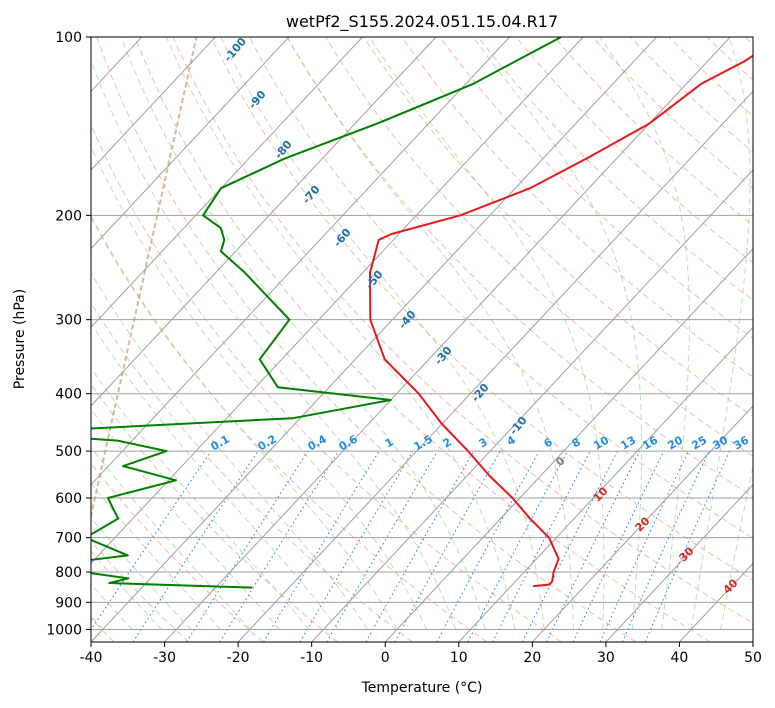 The image size is (775, 708). I want to click on x-tick-label: 10, so click(459, 658).